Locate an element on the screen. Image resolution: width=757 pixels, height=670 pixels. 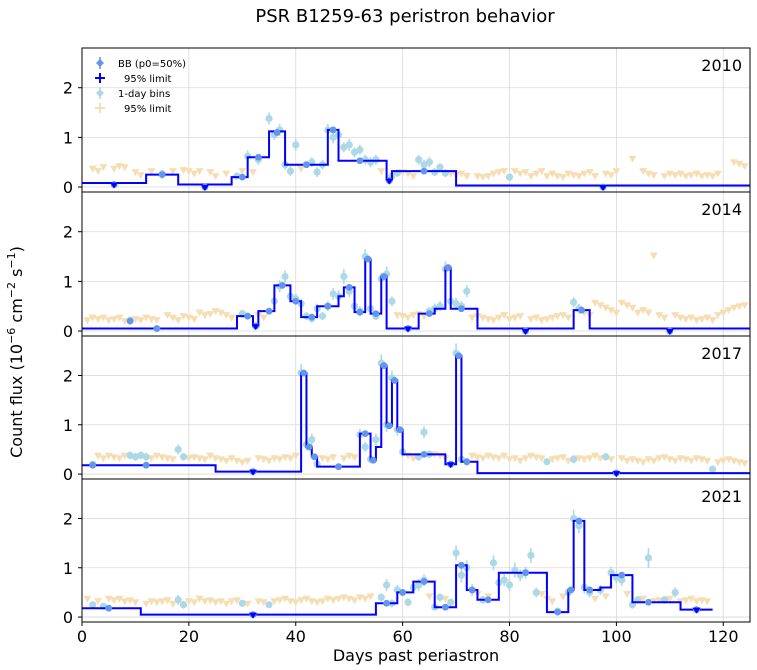
legend-entry: BB (p0=50%) is located at coordinates (141, 63).